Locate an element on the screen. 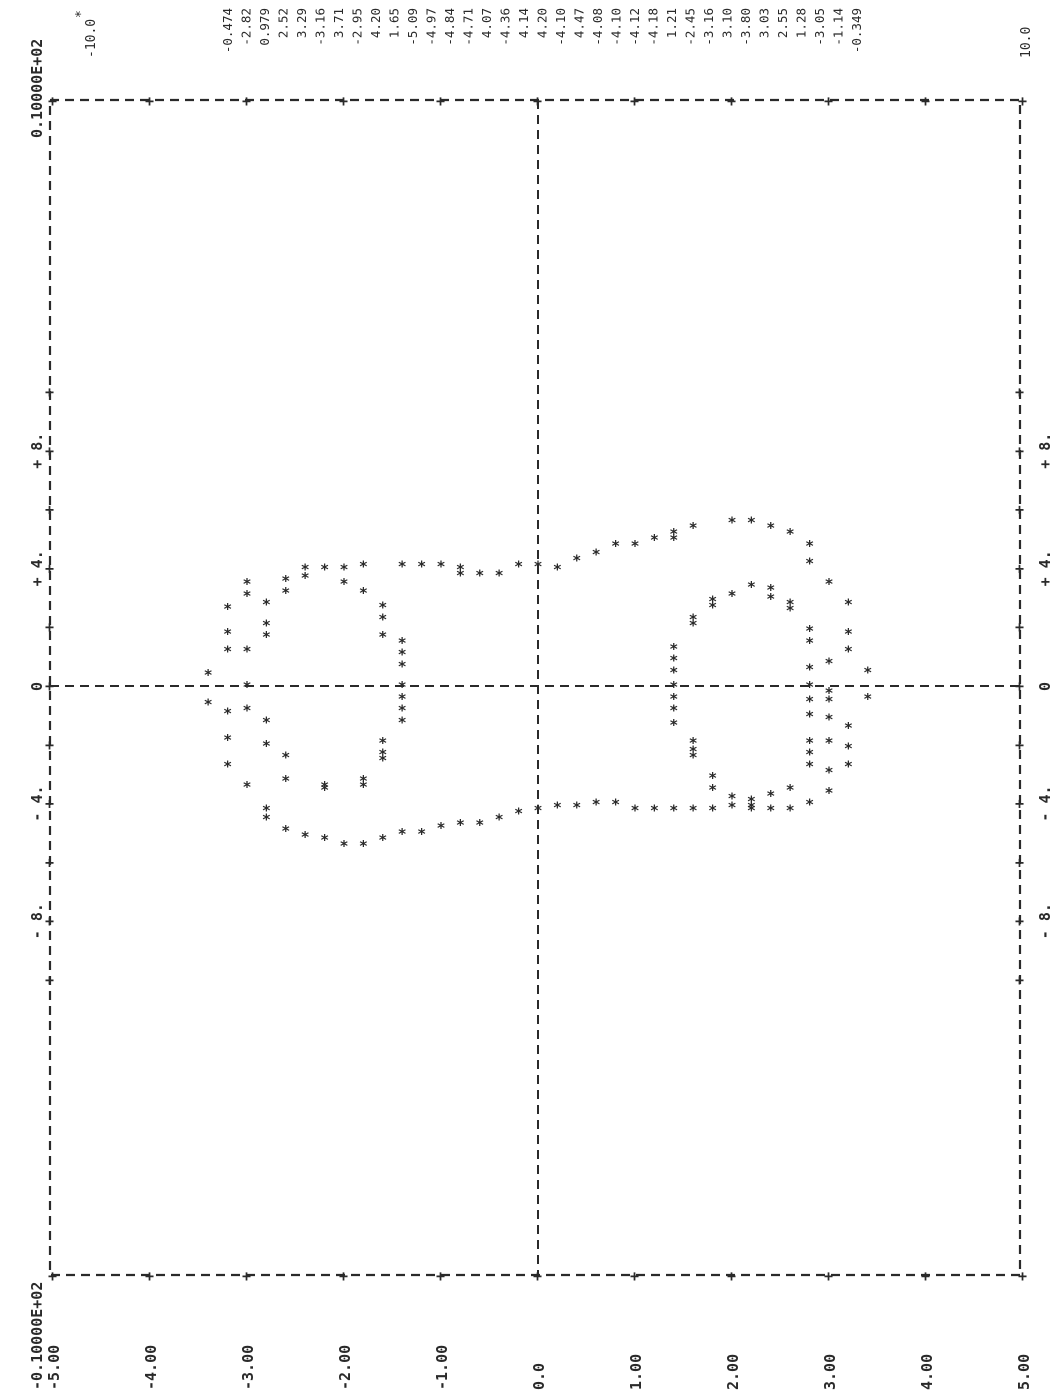  value-column-entry: 3.29 is located at coordinates (301, 23).